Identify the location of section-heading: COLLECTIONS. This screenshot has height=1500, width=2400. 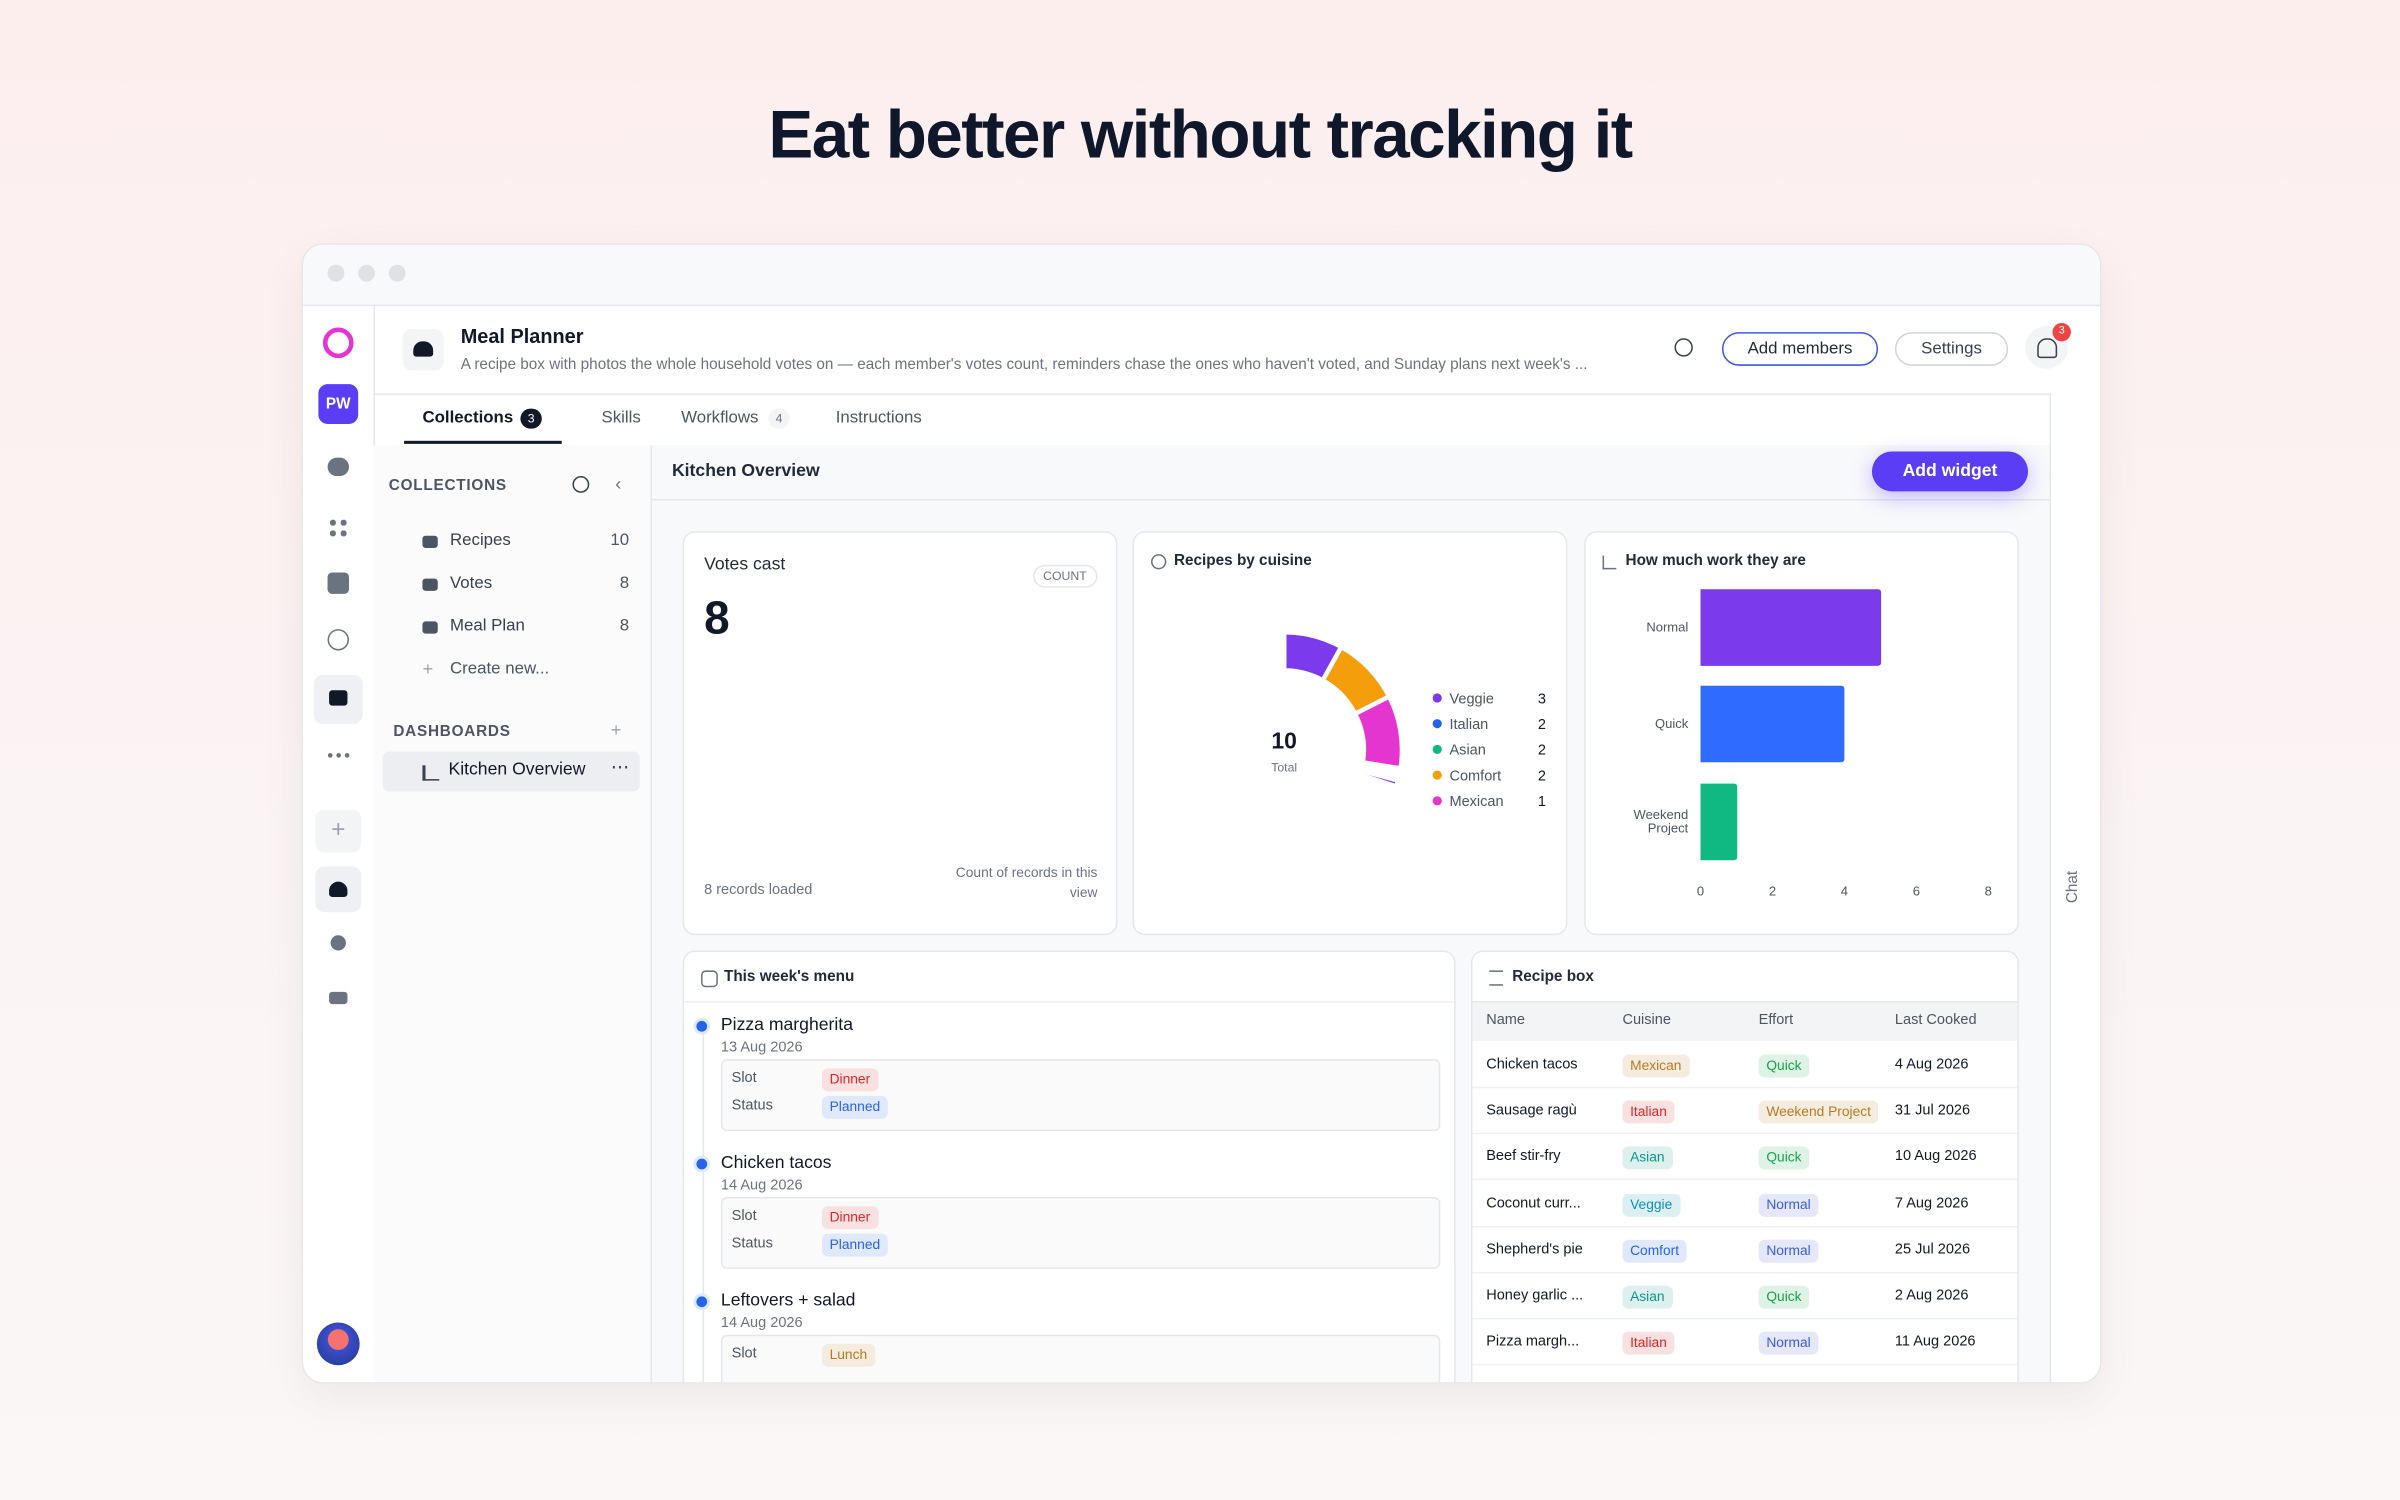
(447, 486).